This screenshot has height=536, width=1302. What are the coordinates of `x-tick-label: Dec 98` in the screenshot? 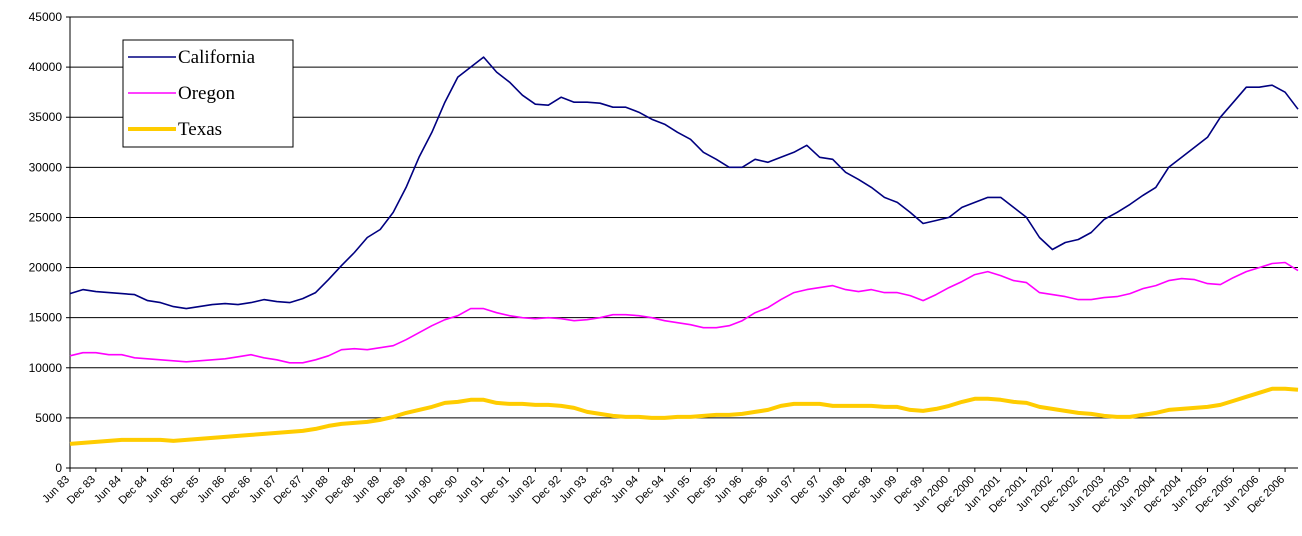 It's located at (856, 490).